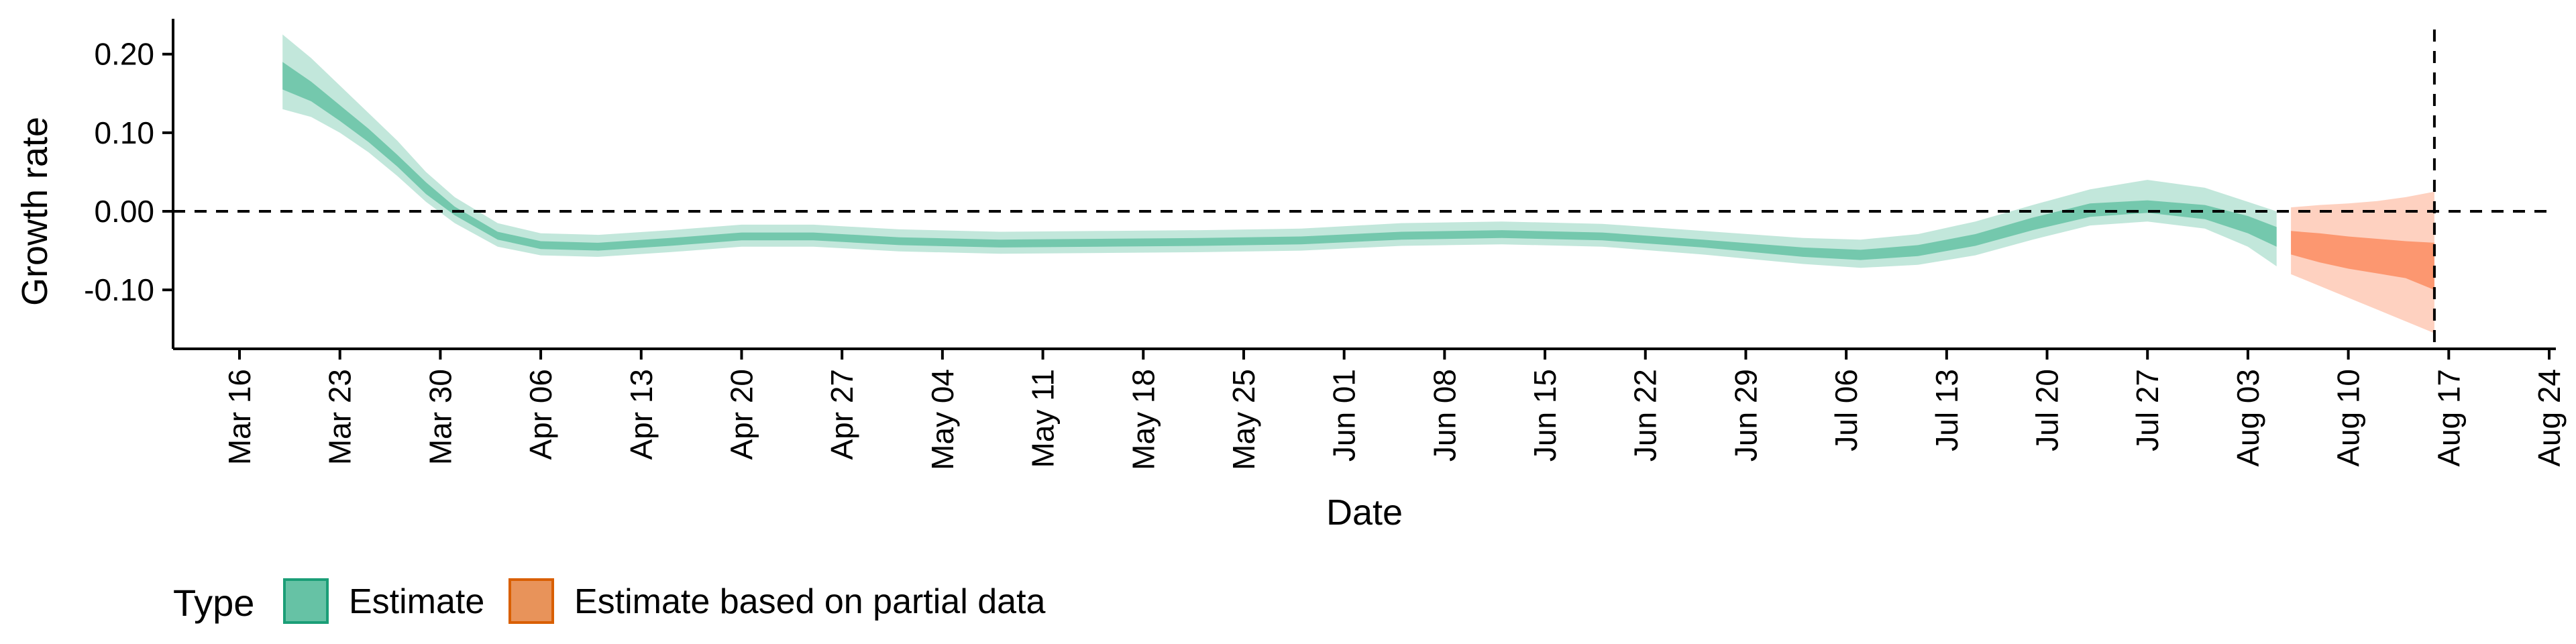 This screenshot has width=2576, height=644. I want to click on x-tick-label: Mar 30, so click(440, 417).